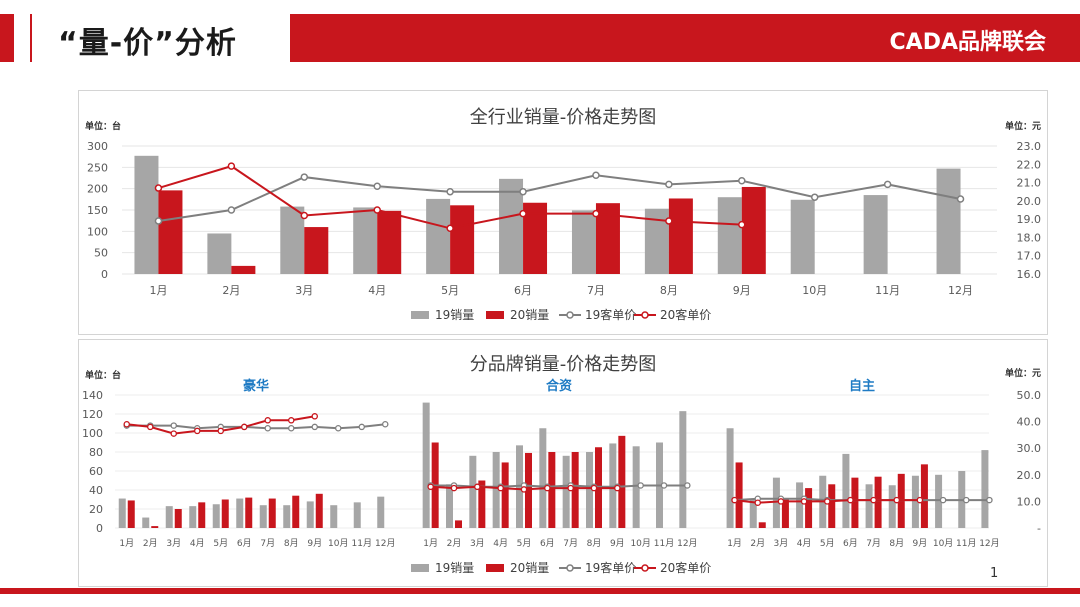  Describe the element at coordinates (1029, 183) in the screenshot. I see `y2-tick-label: 21.0` at that location.